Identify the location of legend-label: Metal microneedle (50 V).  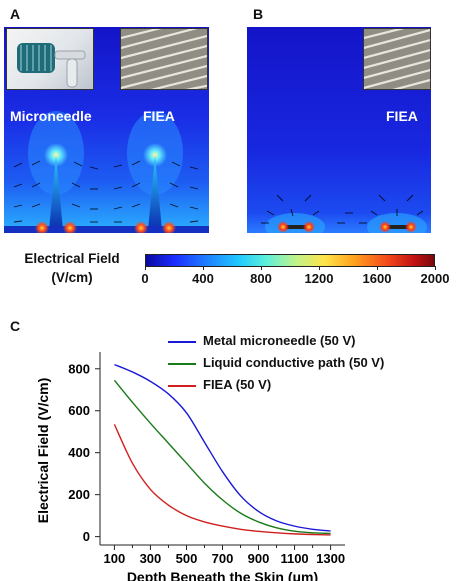
(279, 340).